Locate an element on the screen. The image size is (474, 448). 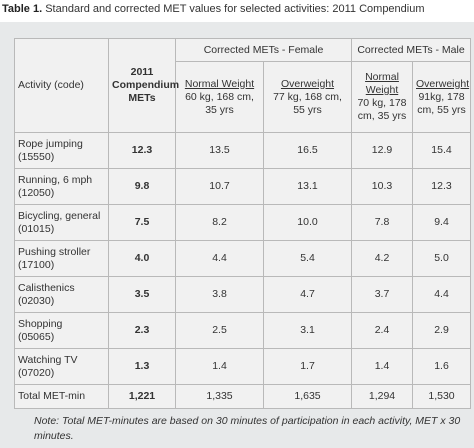
value-cell: 2.9 is located at coordinates (441, 330).